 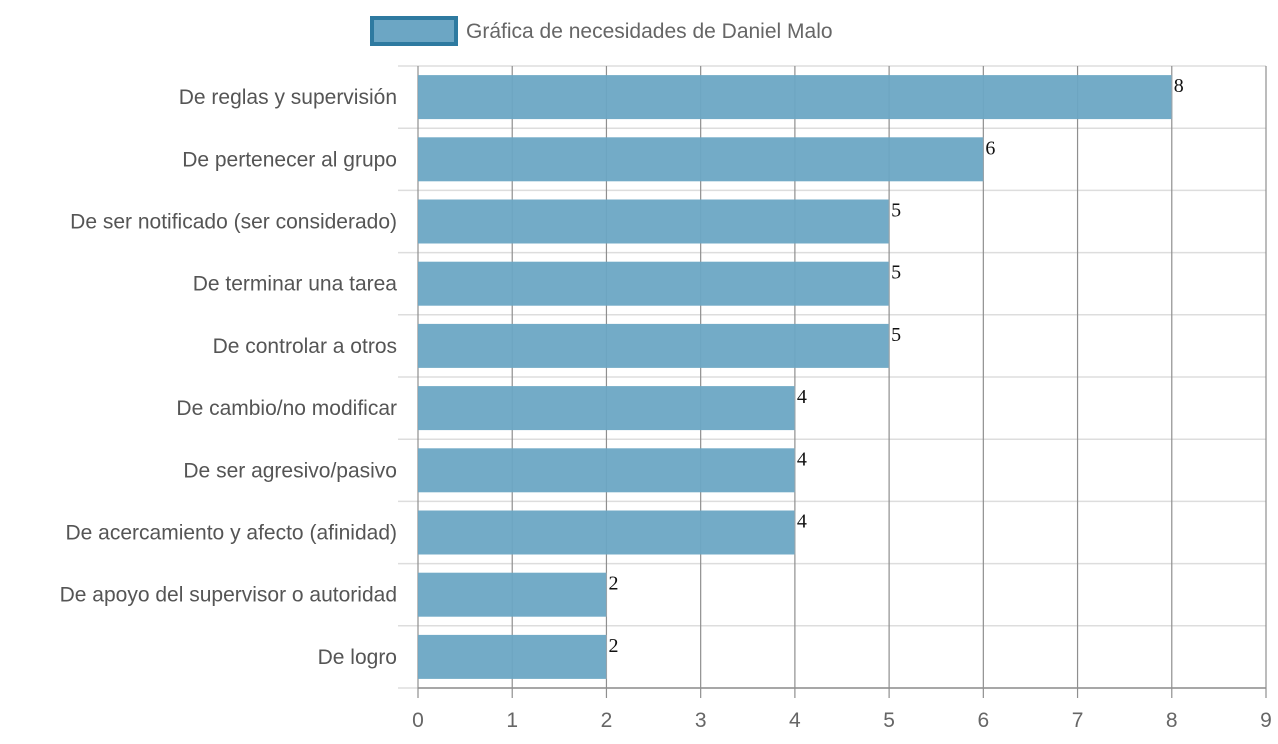 What do you see at coordinates (418, 720) in the screenshot?
I see `x-tick-label: 0` at bounding box center [418, 720].